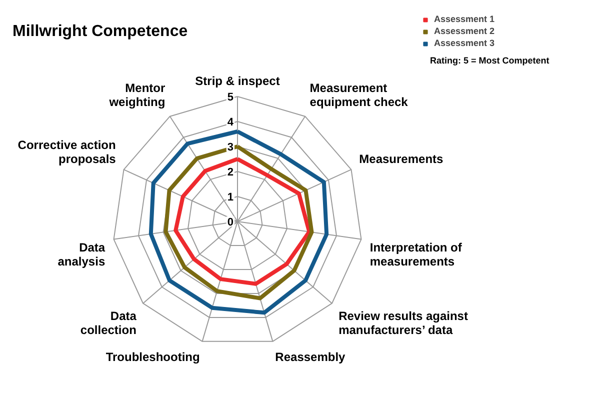 The image size is (597, 410). I want to click on spoke-label: Measurement equipment check, so click(359, 94).